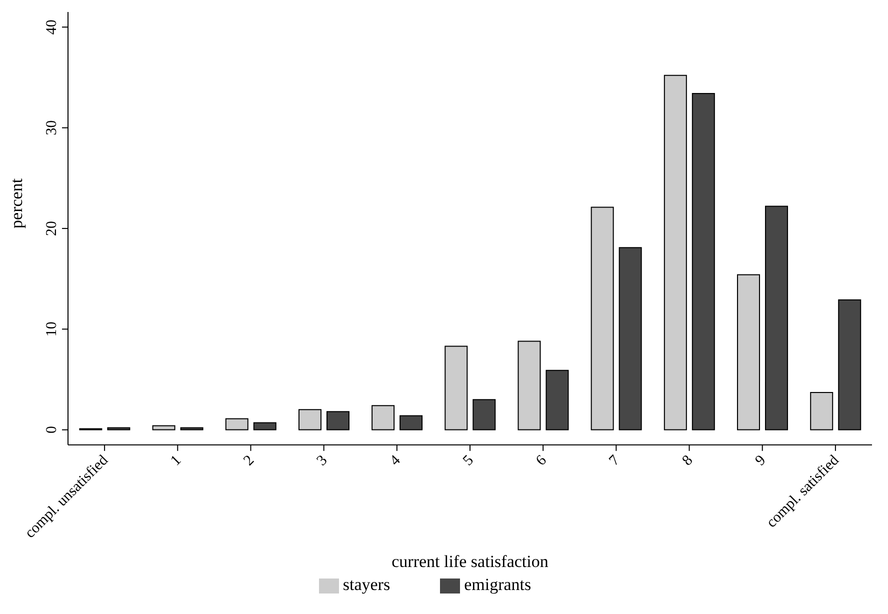 The height and width of the screenshot is (614, 888). Describe the element at coordinates (687, 461) in the screenshot. I see `x-tick-label: 8` at that location.